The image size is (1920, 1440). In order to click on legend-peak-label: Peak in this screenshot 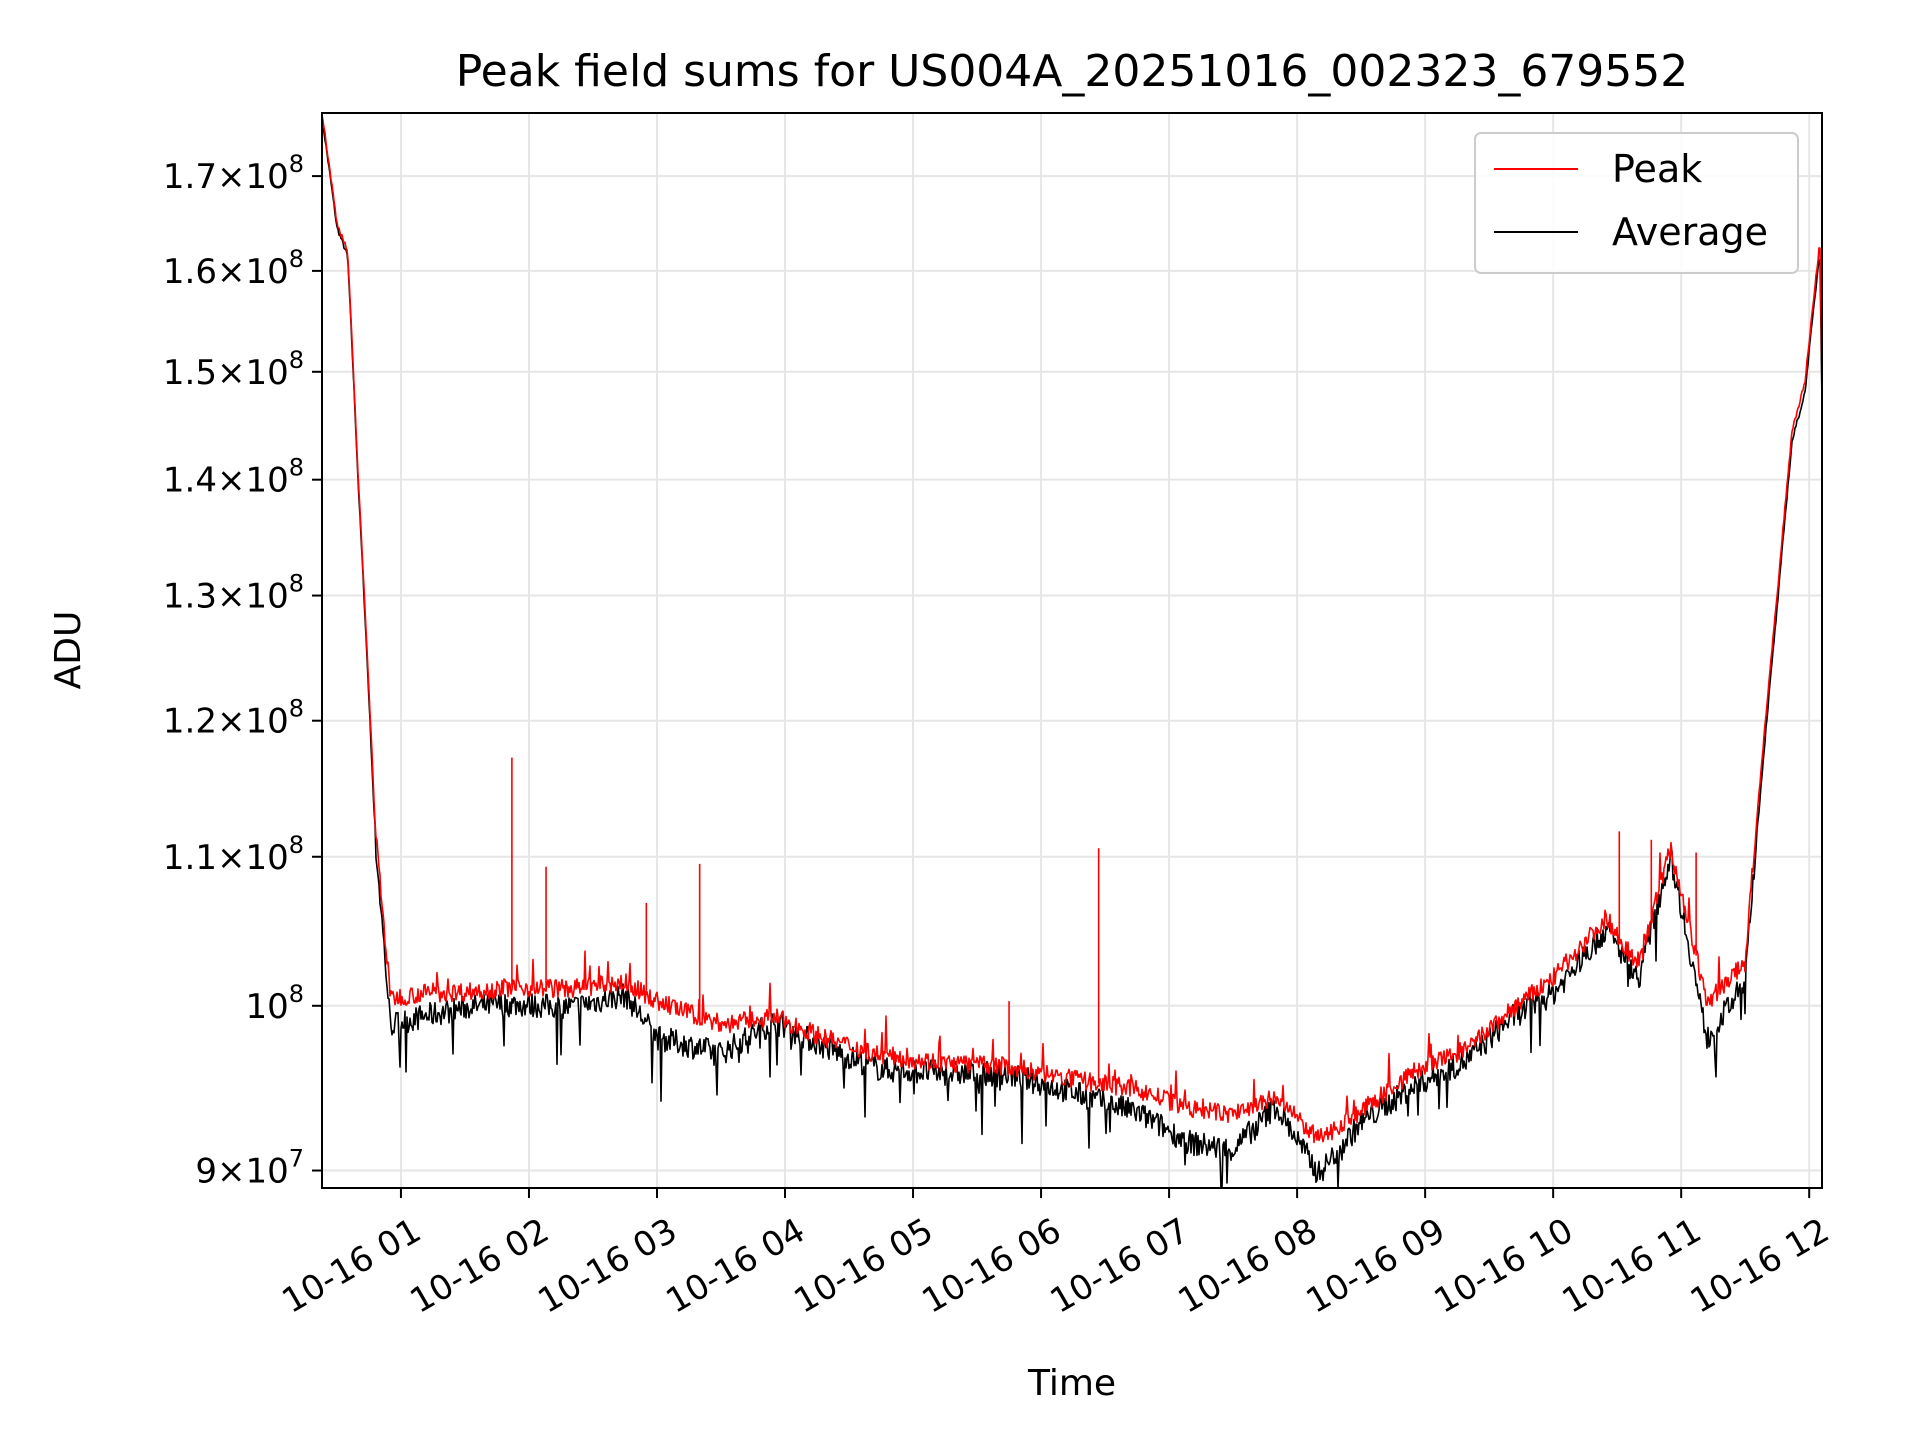, I will do `click(1657, 169)`.